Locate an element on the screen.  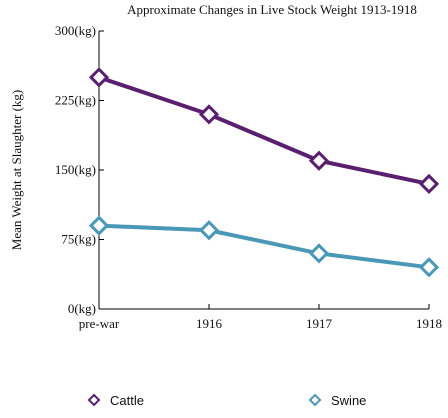
y-tick-label: 300(kg) is located at coordinates (75, 30).